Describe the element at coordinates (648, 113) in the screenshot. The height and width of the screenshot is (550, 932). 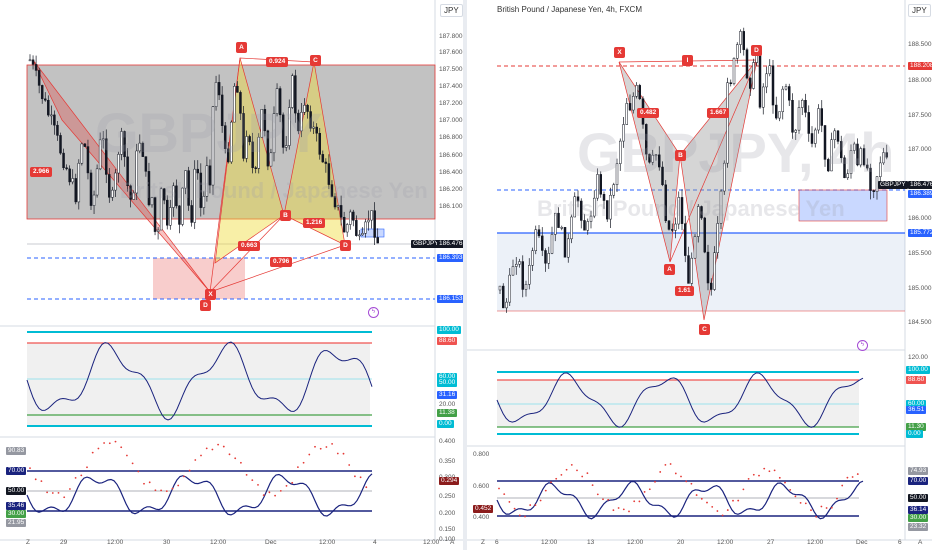
I see `fib-ratio-label: 0.482` at that location.